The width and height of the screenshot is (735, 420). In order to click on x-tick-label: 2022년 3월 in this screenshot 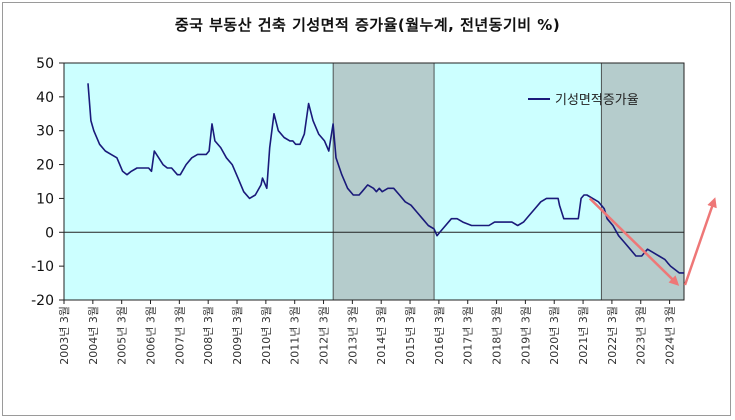, I will do `click(612, 335)`.